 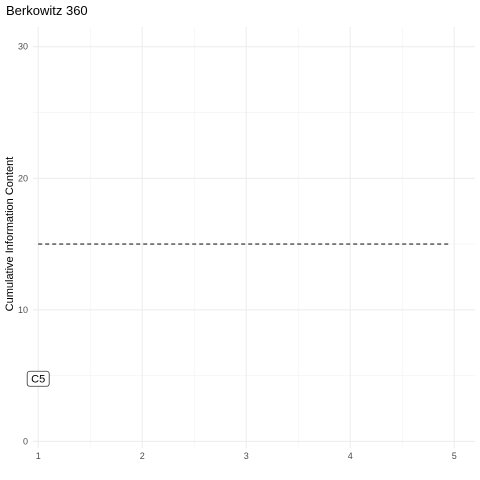 What do you see at coordinates (454, 456) in the screenshot?
I see `x-tick-label: 5` at bounding box center [454, 456].